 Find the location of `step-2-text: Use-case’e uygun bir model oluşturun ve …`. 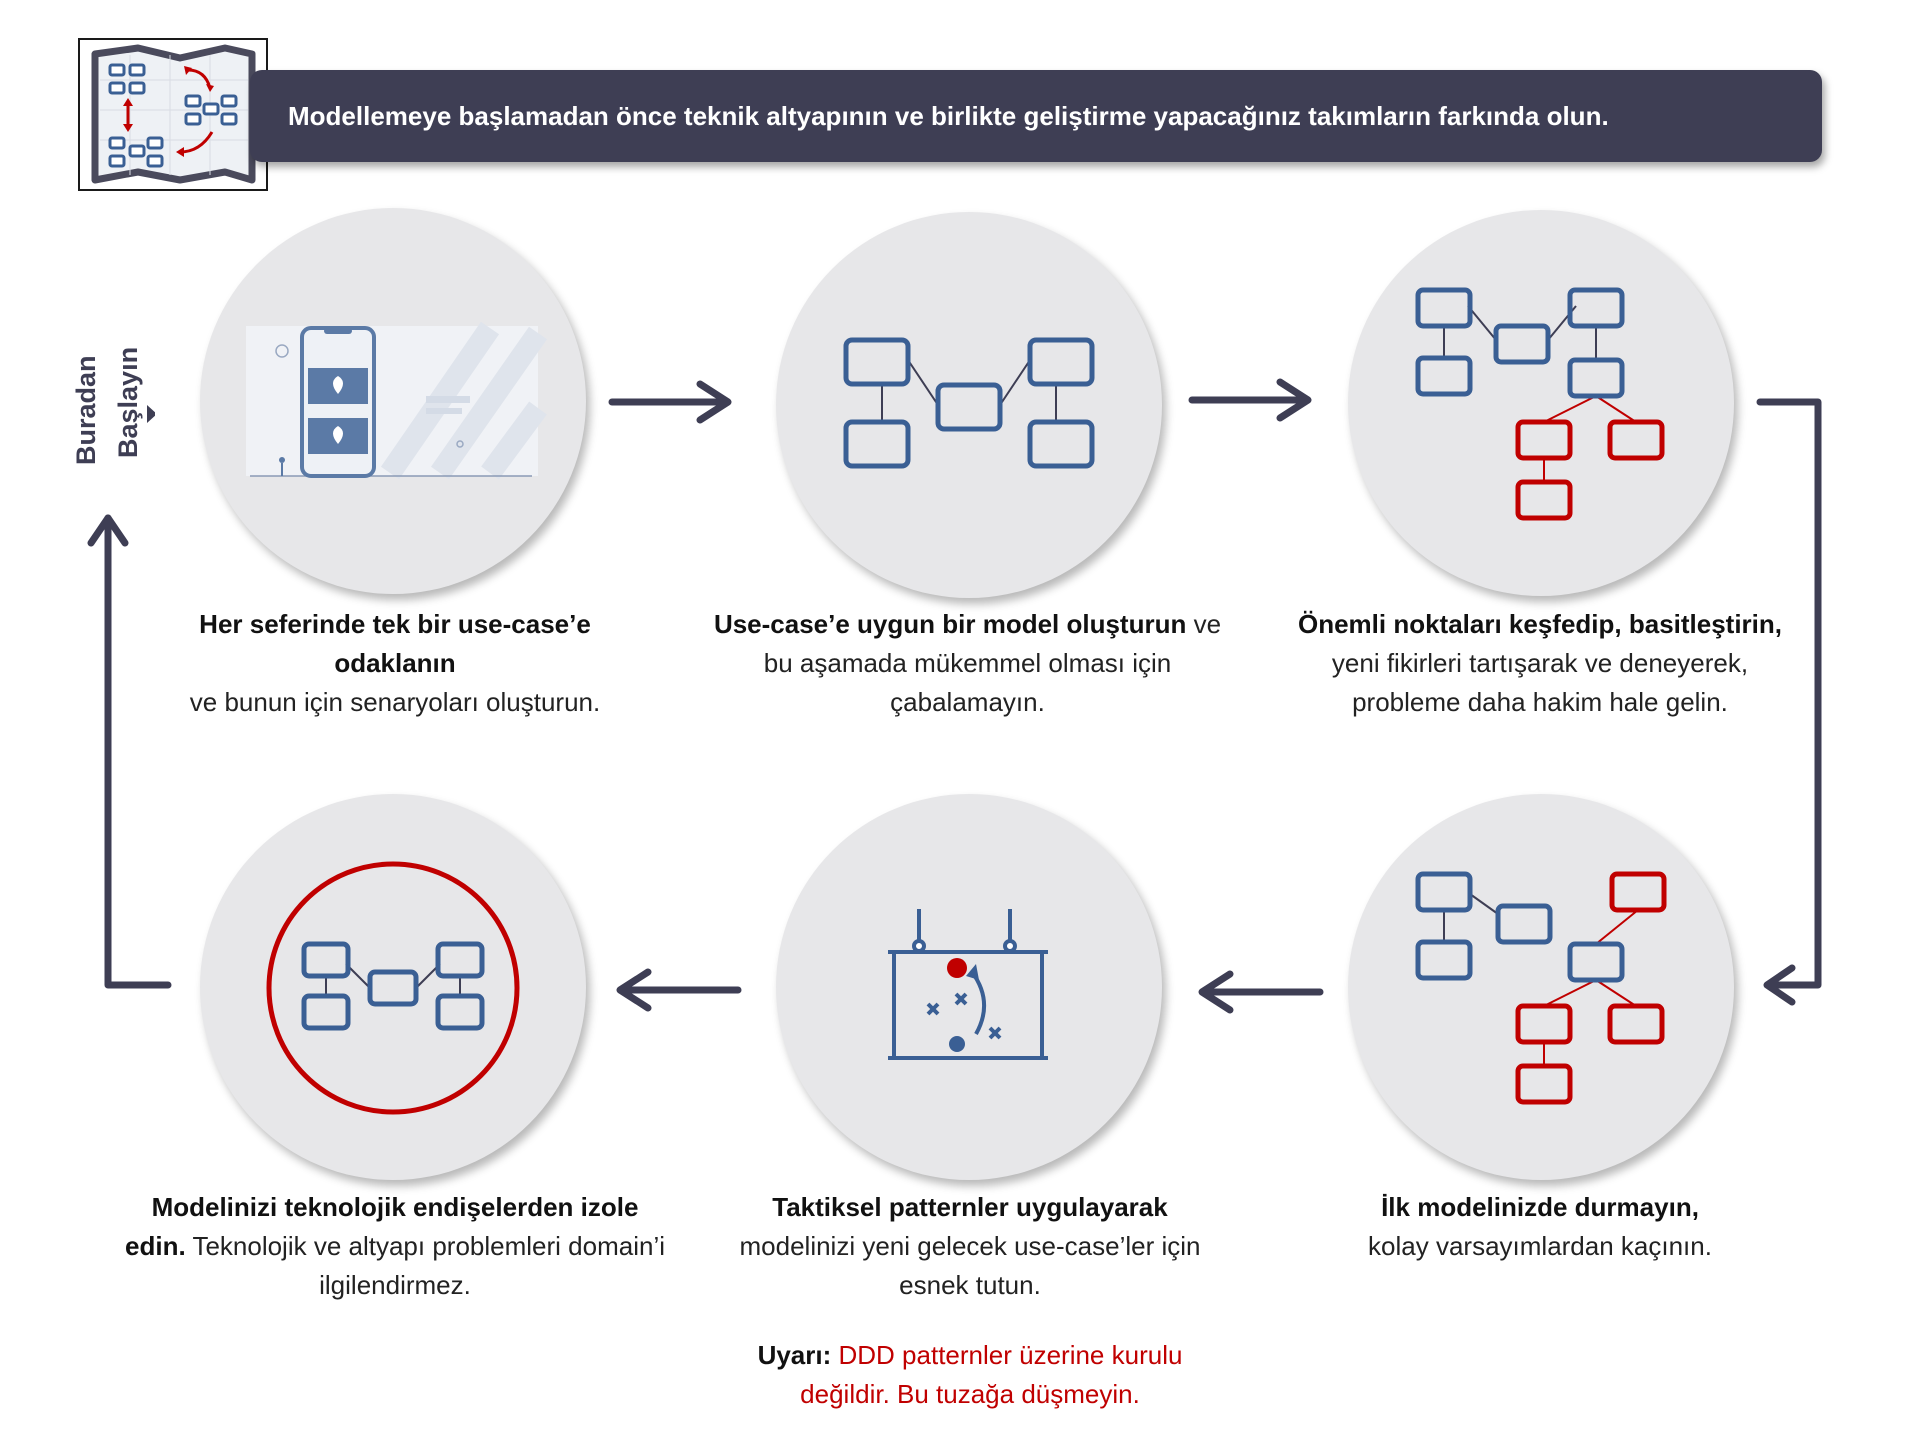

step-2-text: Use-case’e uygun bir model oluşturun ve … is located at coordinates (967, 663).